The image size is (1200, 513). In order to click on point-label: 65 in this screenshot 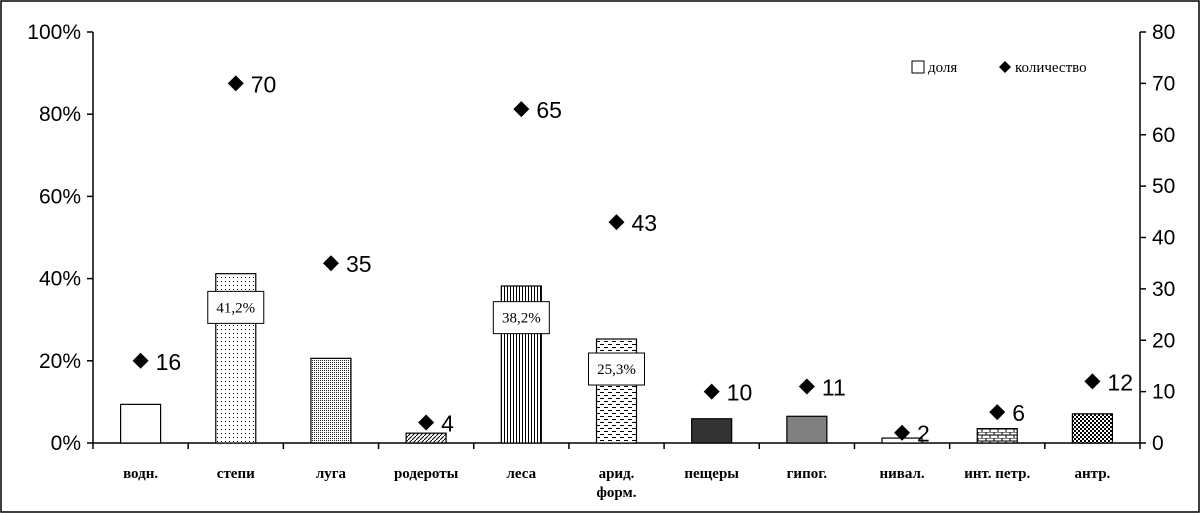, I will do `click(549, 110)`.